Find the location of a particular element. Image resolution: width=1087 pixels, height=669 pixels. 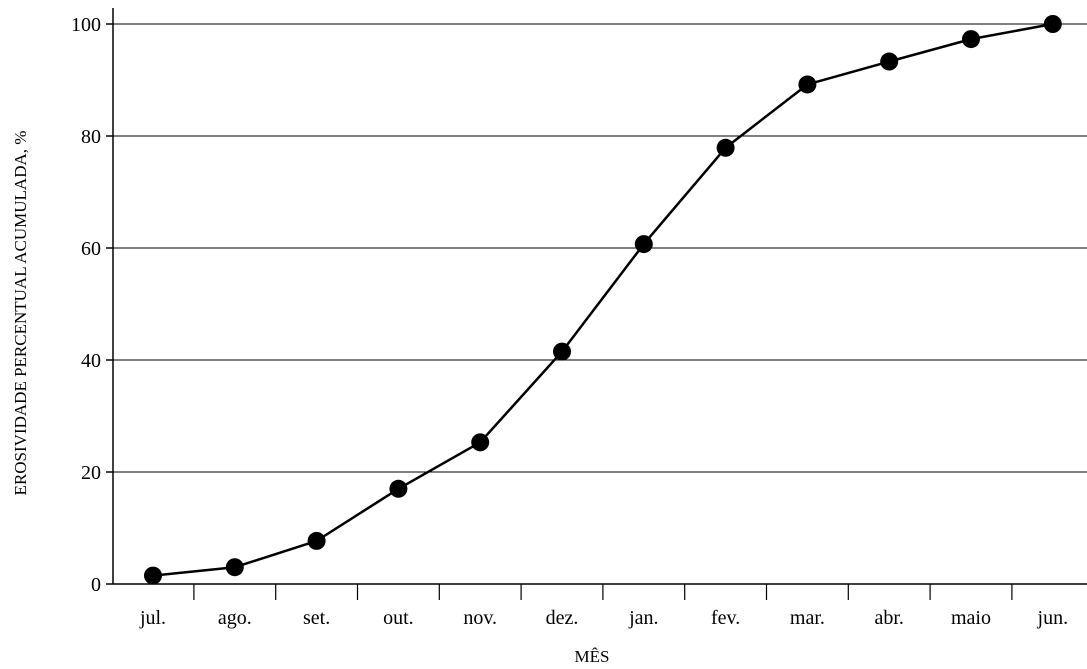

x-axis-title: MÊS is located at coordinates (592, 656).